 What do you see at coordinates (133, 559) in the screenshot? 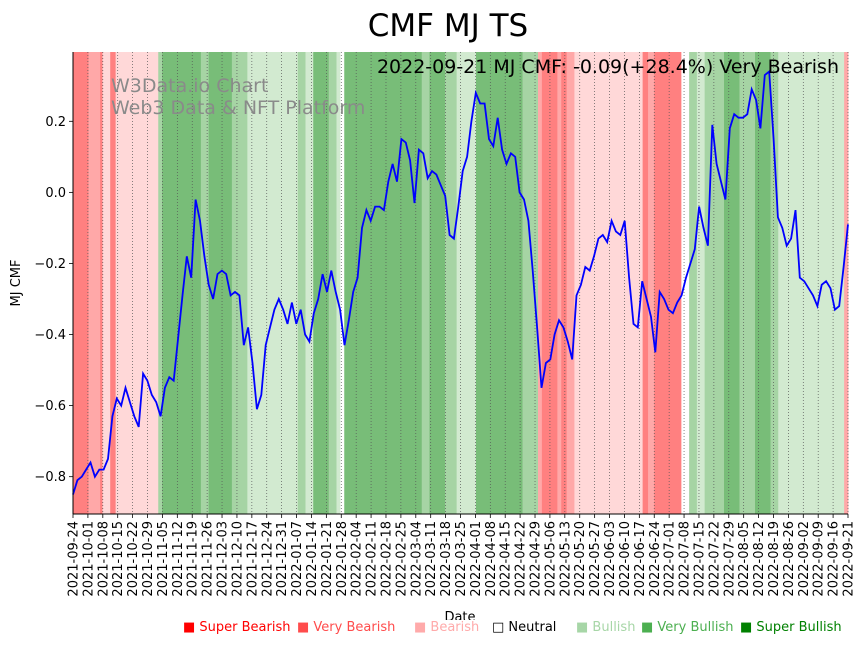
I see `x-tick-label: 2021-10-22` at bounding box center [133, 559].